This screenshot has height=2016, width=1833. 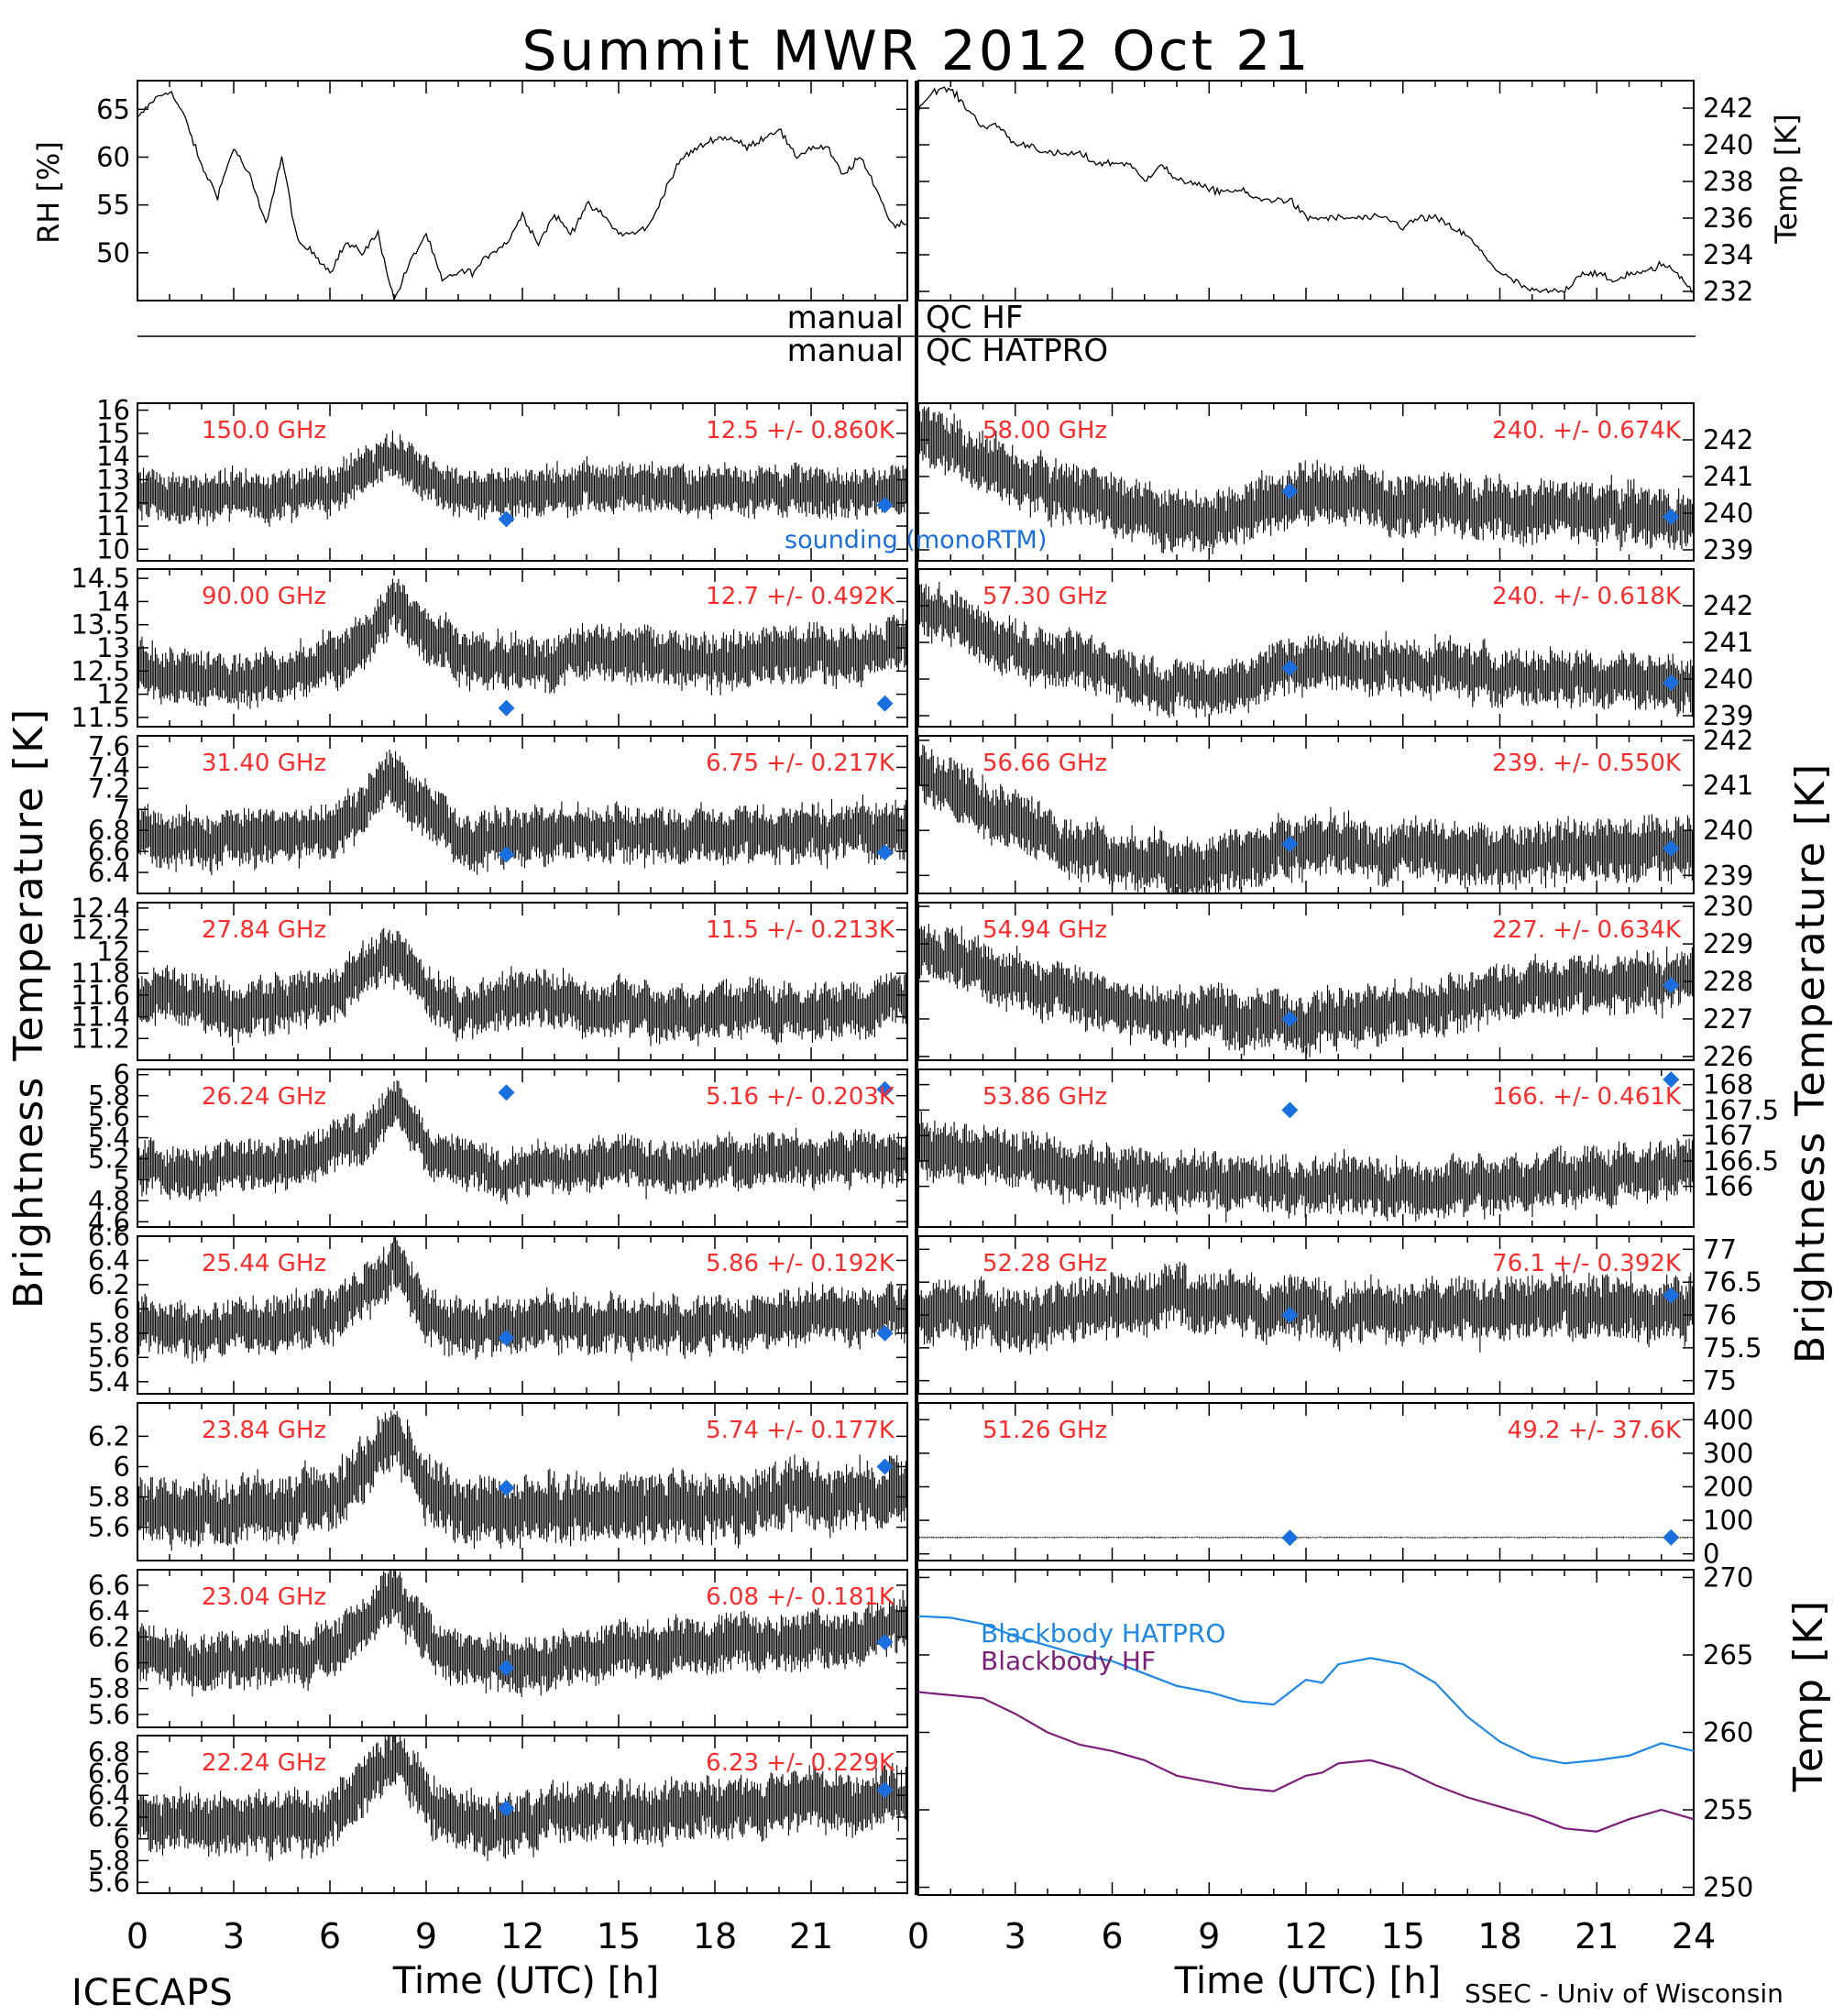 What do you see at coordinates (122, 1663) in the screenshot?
I see `left-channel-7-ytick-label: 6` at bounding box center [122, 1663].